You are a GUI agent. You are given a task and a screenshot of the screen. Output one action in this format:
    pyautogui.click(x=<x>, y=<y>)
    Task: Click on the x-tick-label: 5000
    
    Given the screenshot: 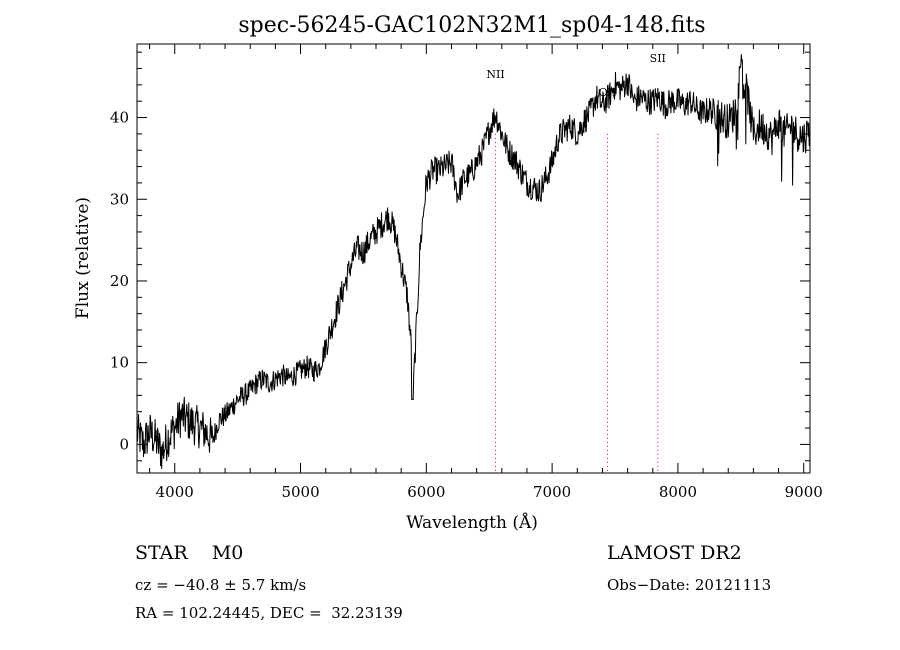 What is the action you would take?
    pyautogui.click(x=300, y=492)
    